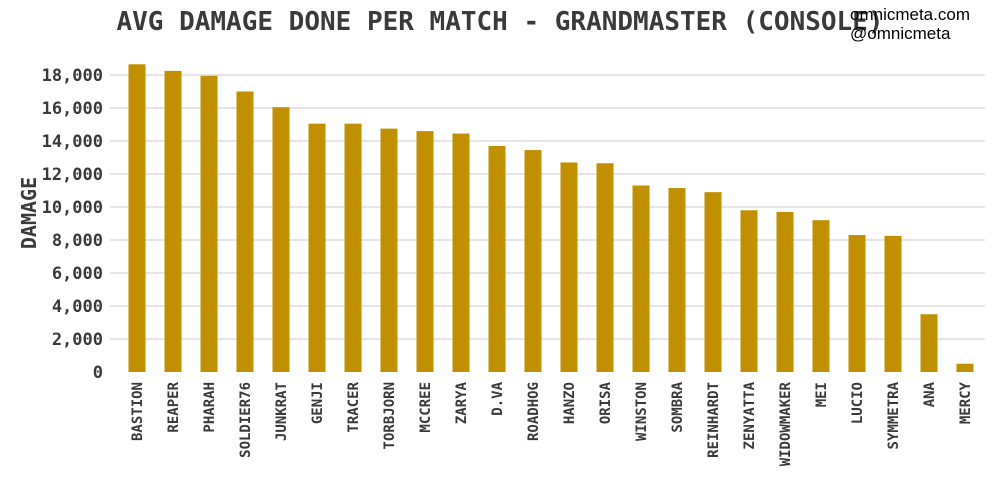 The image size is (1000, 500). I want to click on bar-genji, so click(317, 247).